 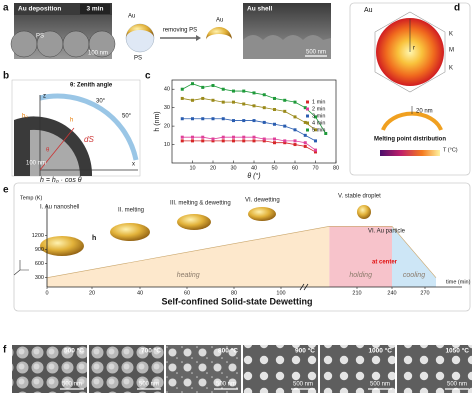 I want to click on x-tick-label: 10, so click(x=192, y=168).